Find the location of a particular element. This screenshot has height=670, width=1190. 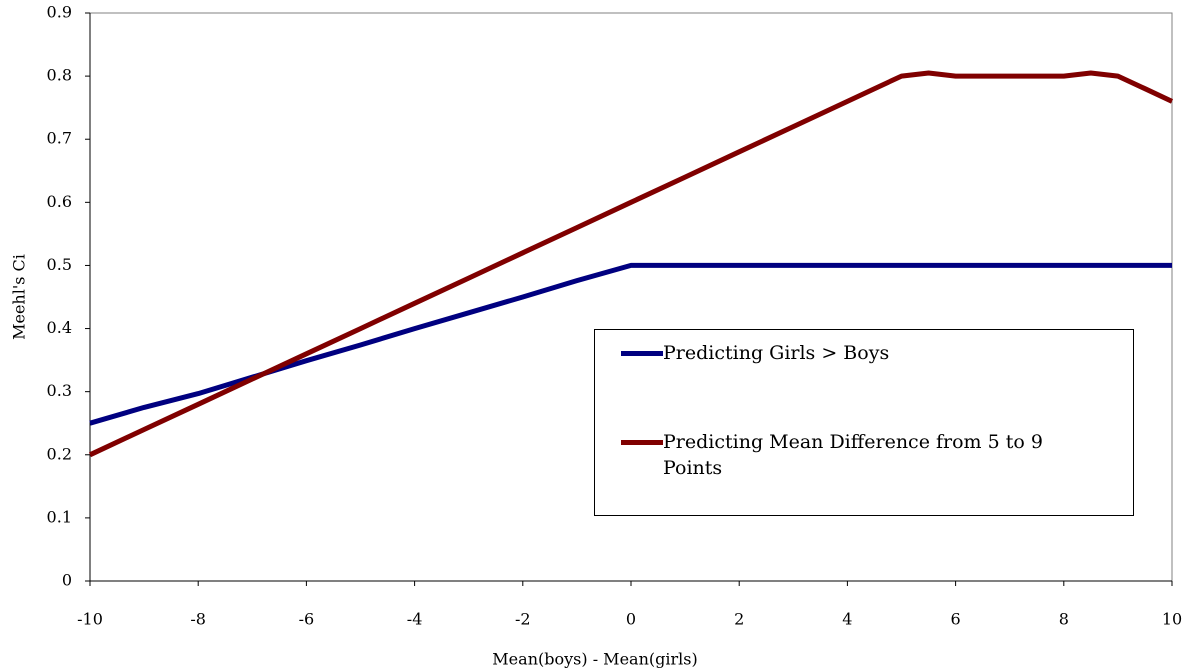

y-tick-label: 0.5 is located at coordinates (59, 264).